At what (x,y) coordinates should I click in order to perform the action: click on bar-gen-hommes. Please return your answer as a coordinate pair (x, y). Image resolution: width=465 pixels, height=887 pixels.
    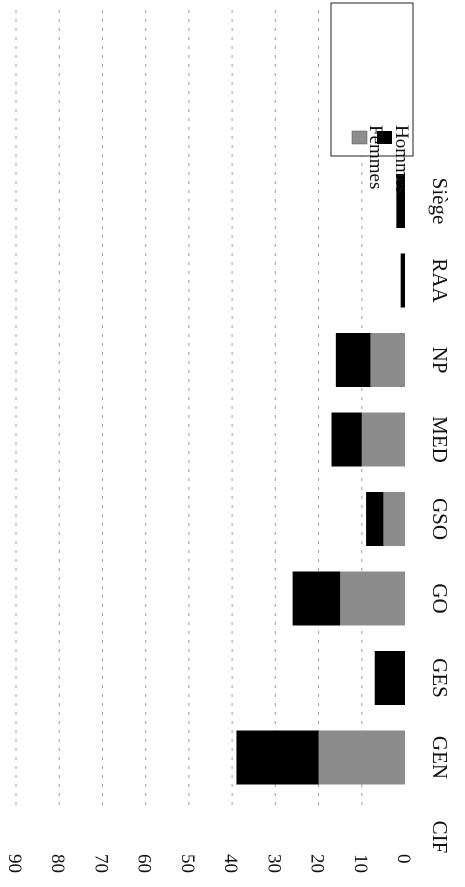
    Looking at the image, I should click on (277, 757).